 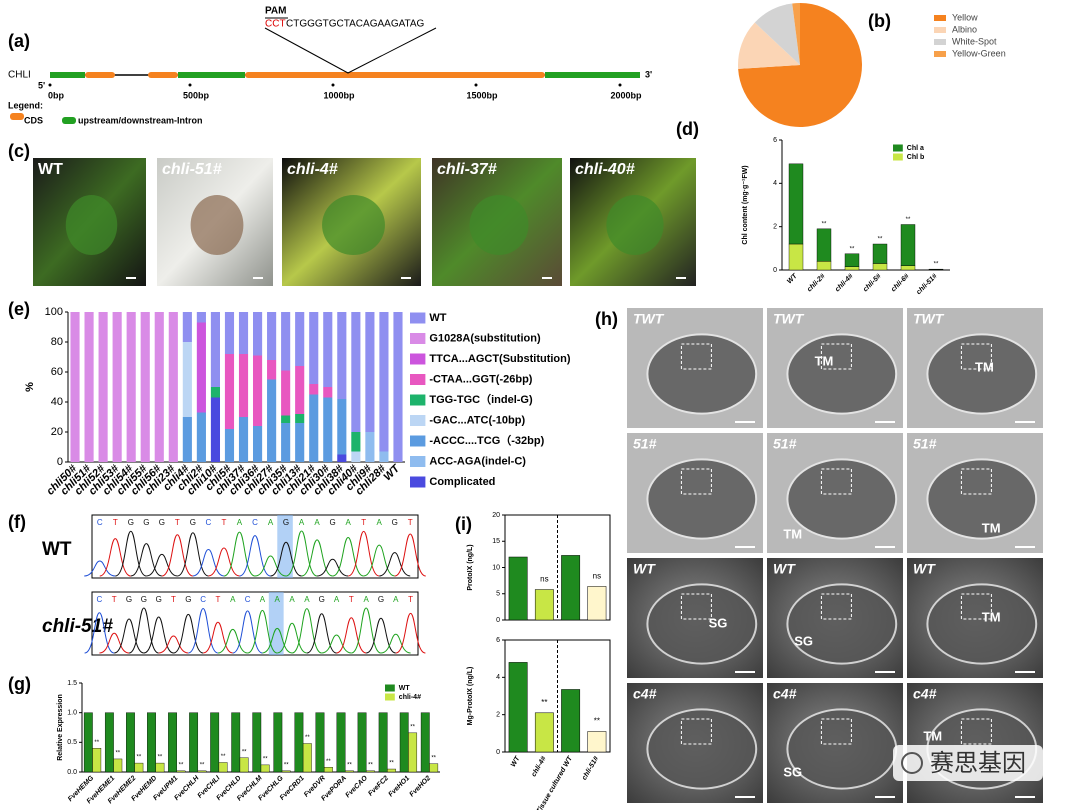 I want to click on cds, so click(x=100, y=75).